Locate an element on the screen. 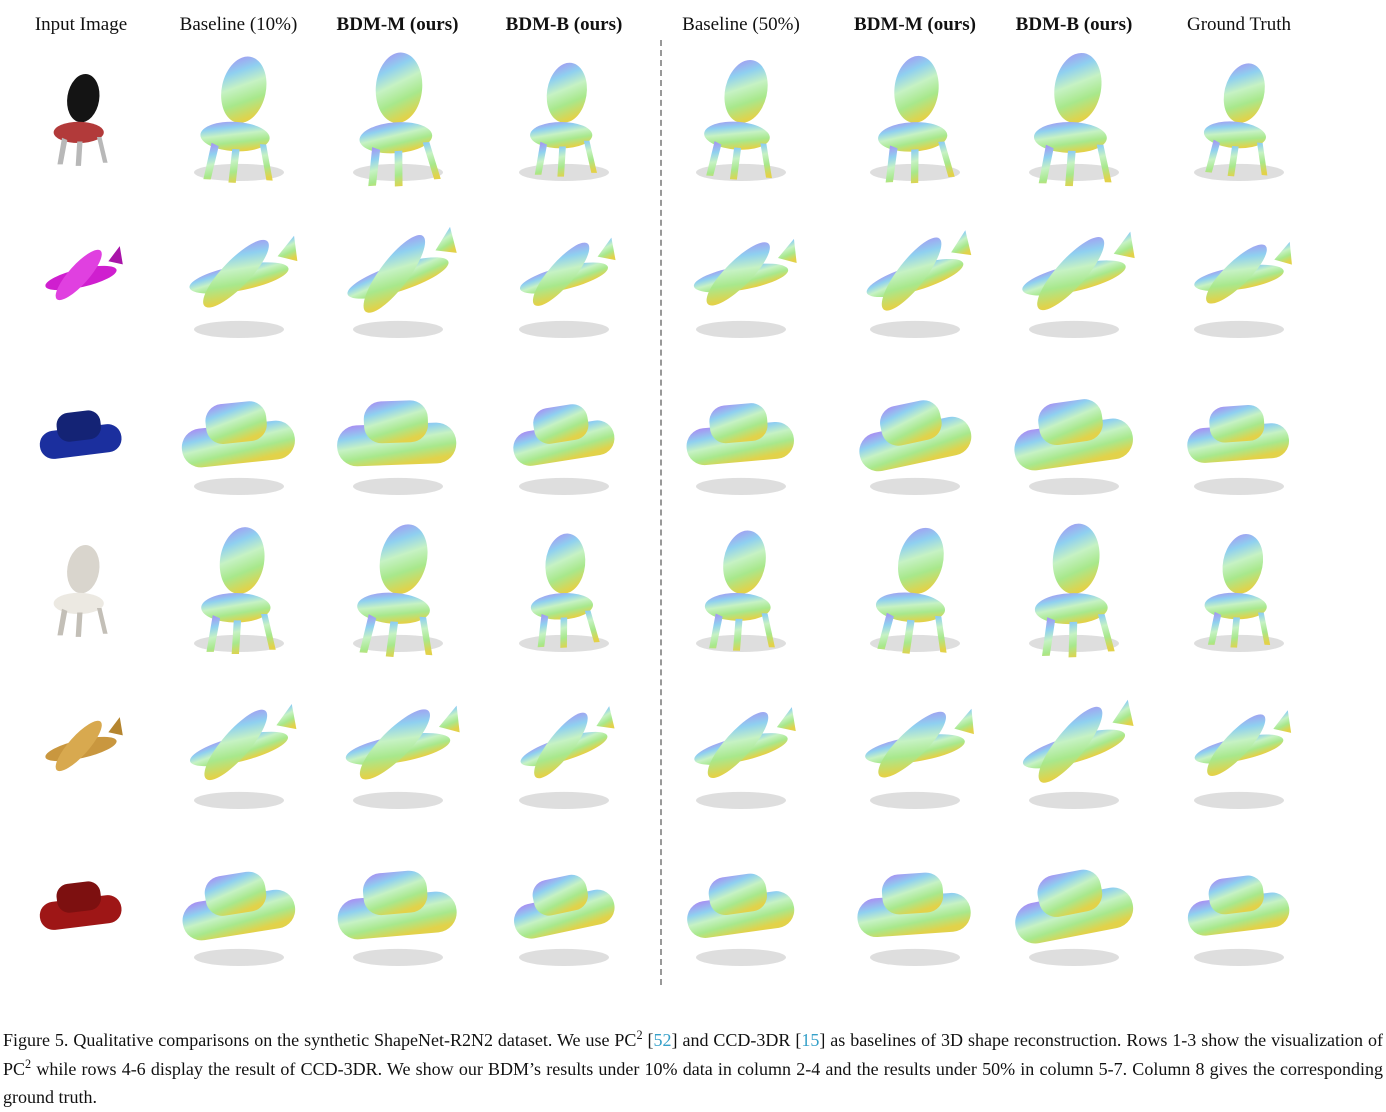 This screenshot has height=1112, width=1386. column-header-ground-truth: Ground Truth is located at coordinates (1239, 24).